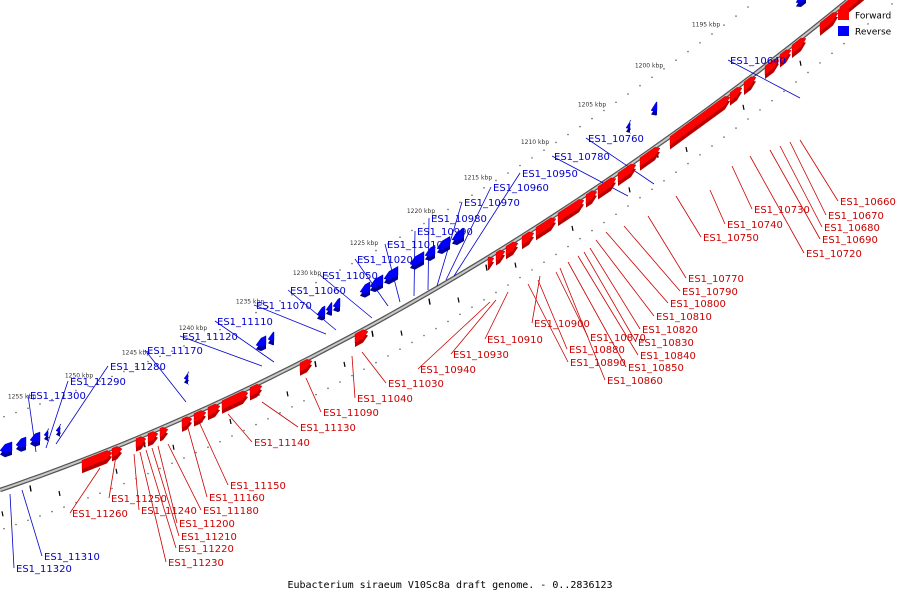 This screenshot has width=900, height=600. Describe the element at coordinates (196, 563) in the screenshot. I see `gene-label: ES1_11230` at that location.